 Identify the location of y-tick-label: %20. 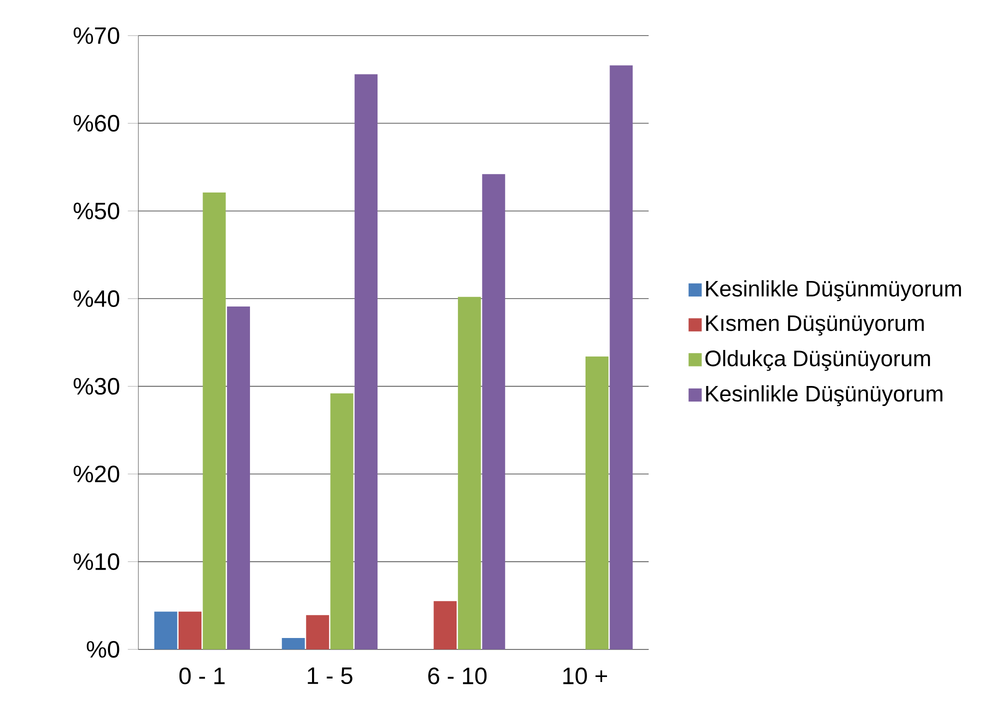
(97, 473).